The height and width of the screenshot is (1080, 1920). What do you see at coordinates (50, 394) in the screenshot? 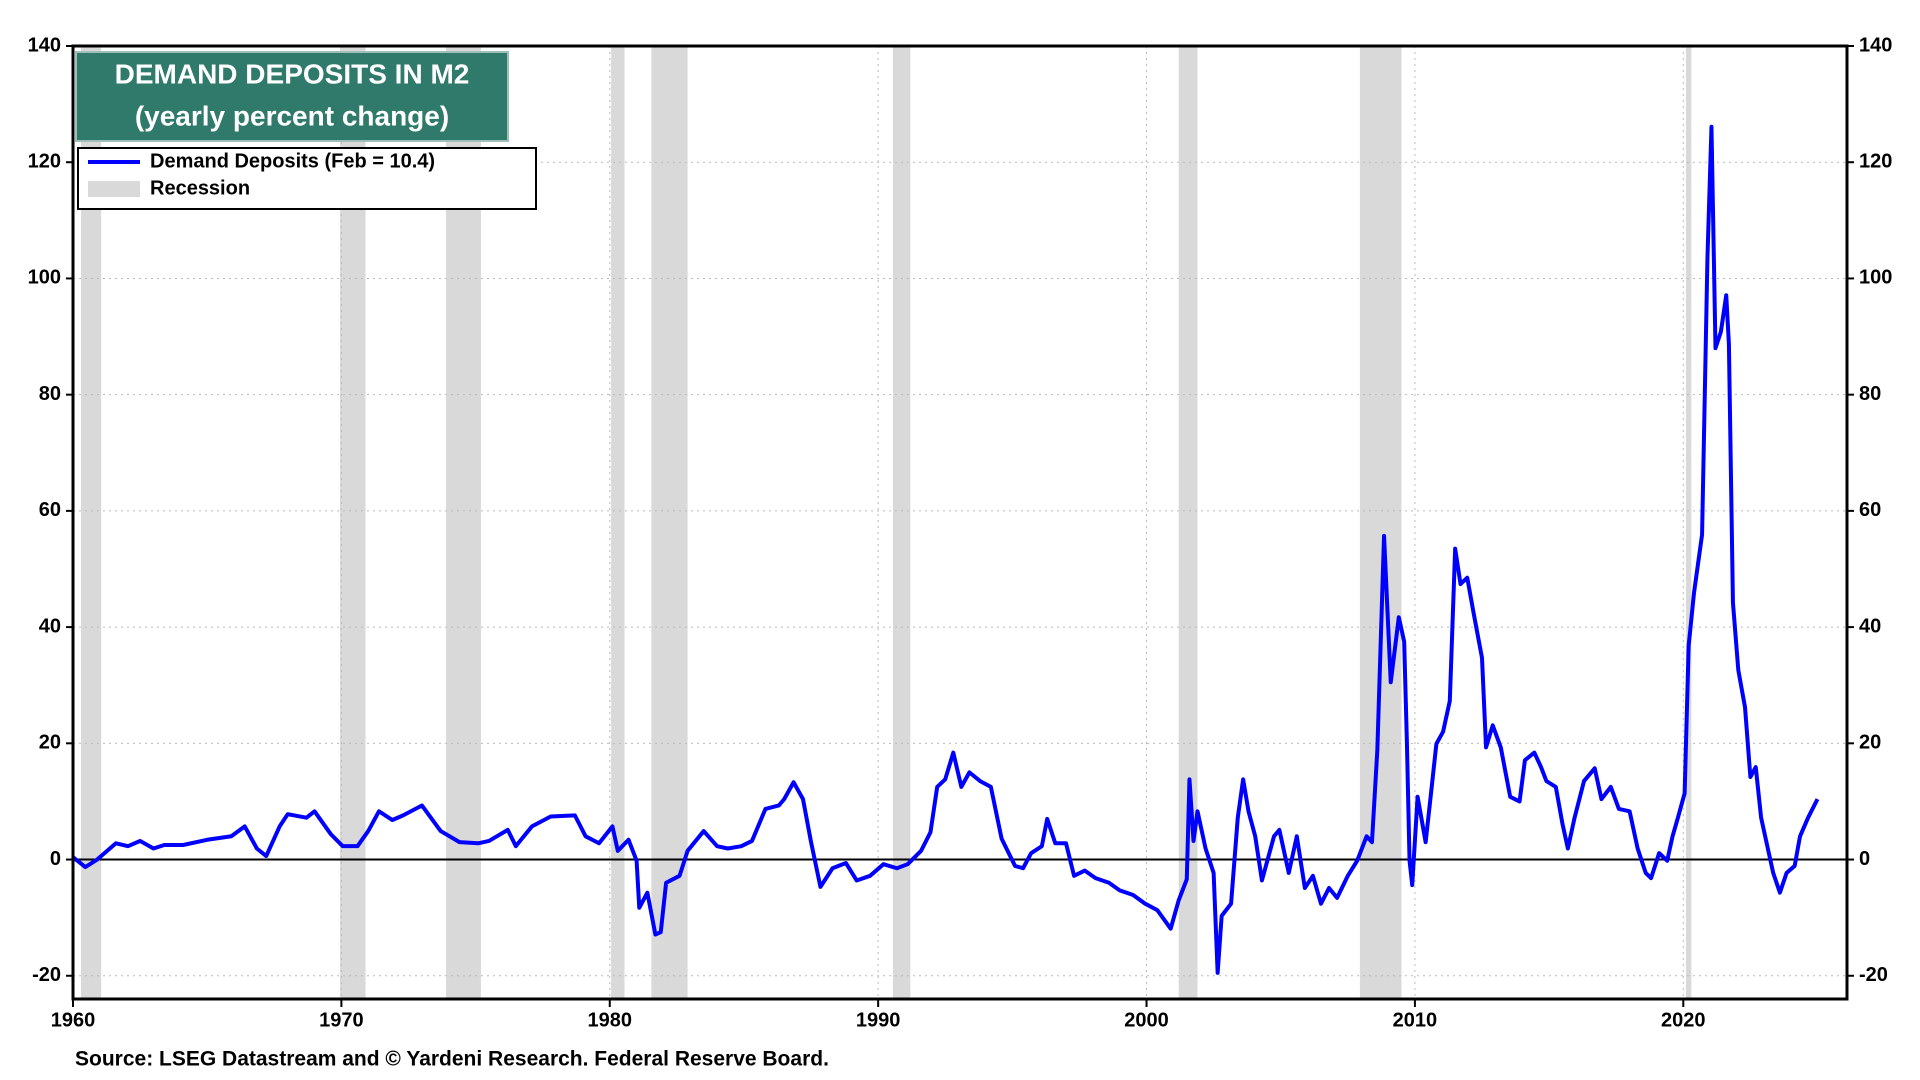
I see `y-tick-label: 80` at bounding box center [50, 394].